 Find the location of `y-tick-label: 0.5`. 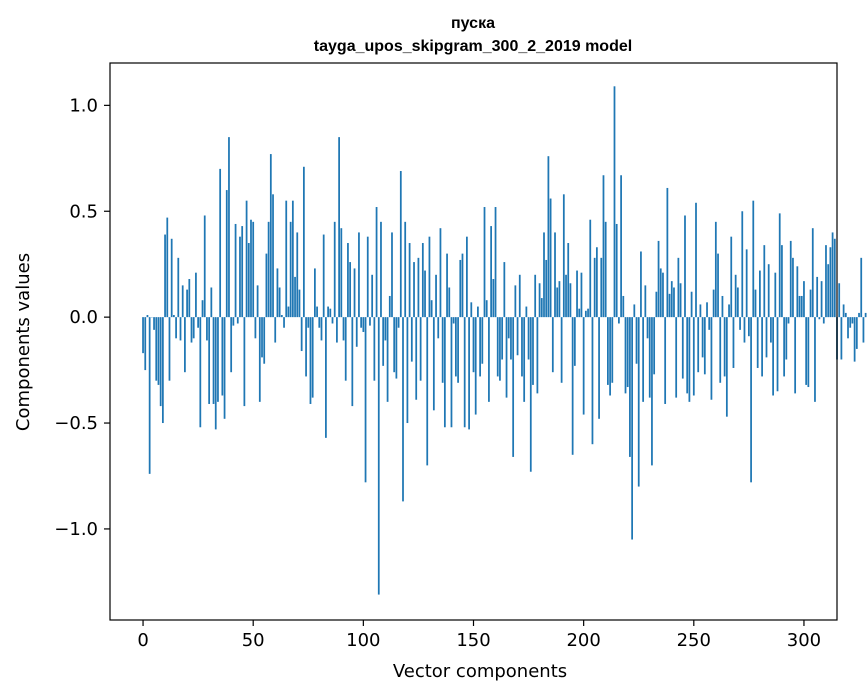

y-tick-label: 0.5 is located at coordinates (83, 211).